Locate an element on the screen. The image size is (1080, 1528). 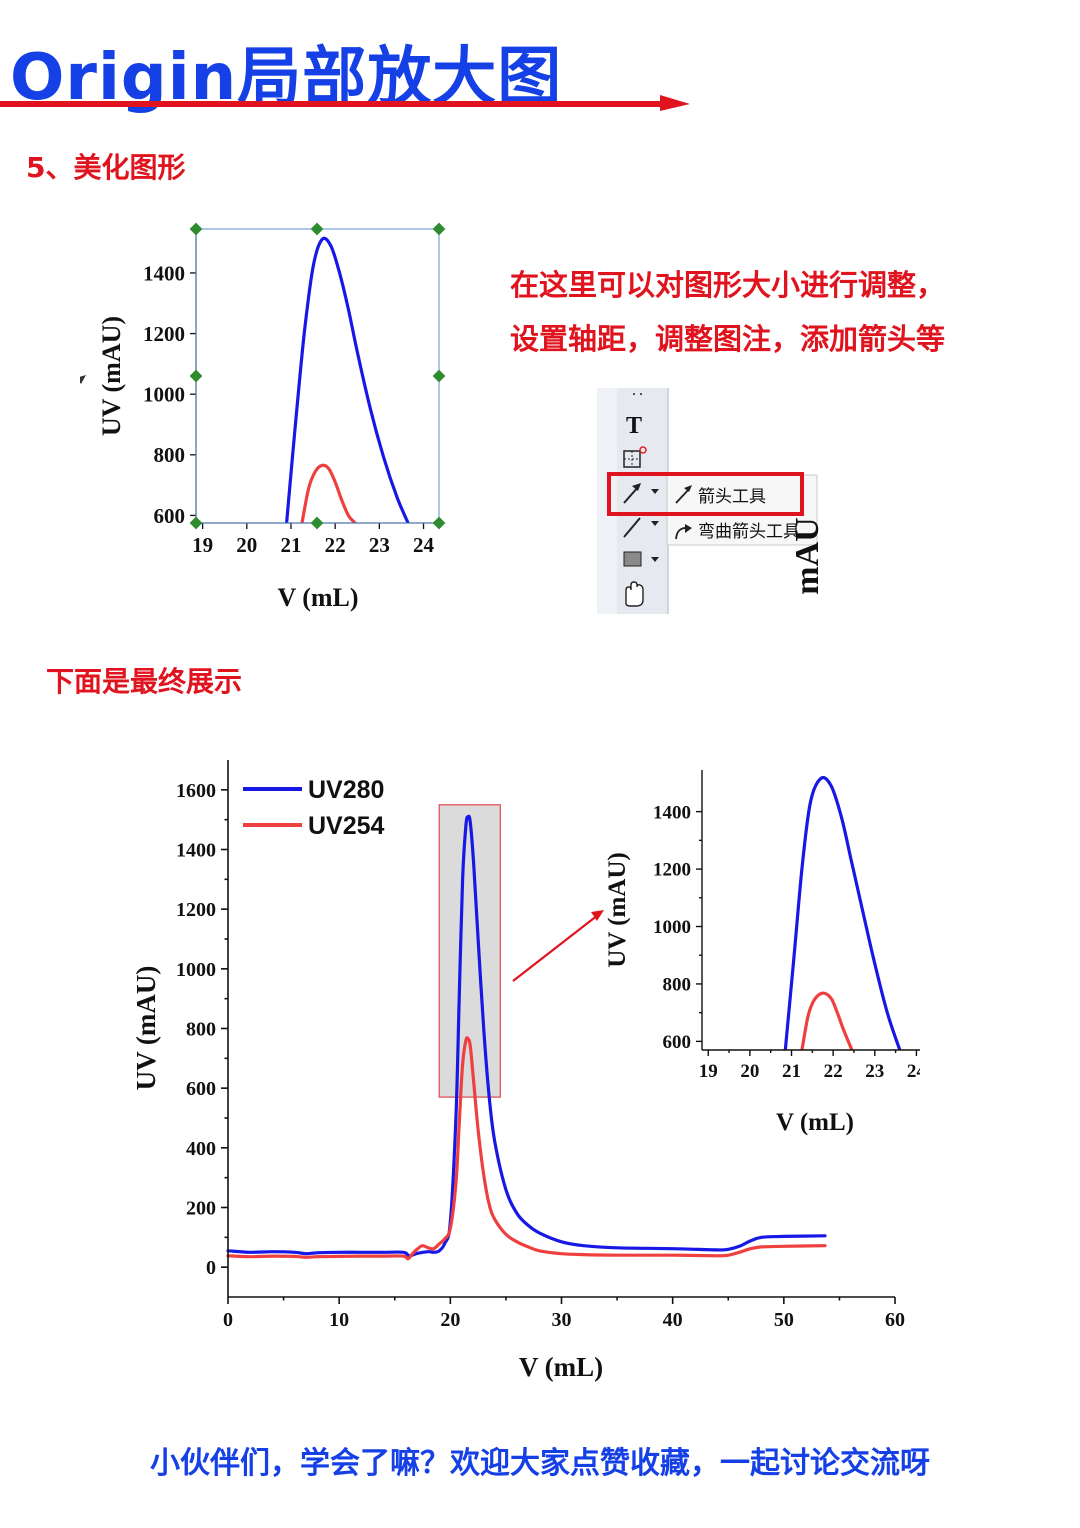
zoom-pointer-arrowhead is located at coordinates (597, 915).